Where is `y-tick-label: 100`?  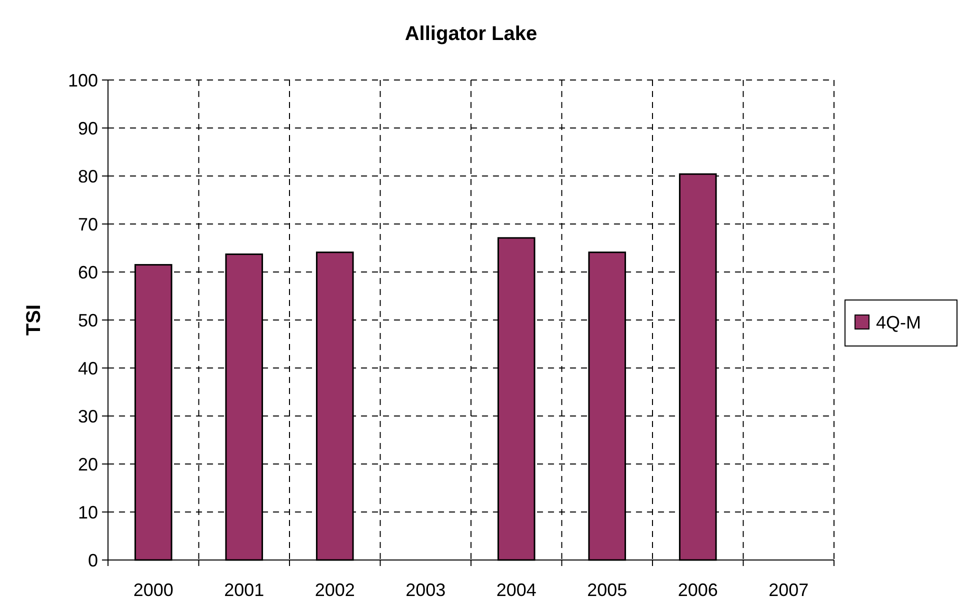 y-tick-label: 100 is located at coordinates (83, 80).